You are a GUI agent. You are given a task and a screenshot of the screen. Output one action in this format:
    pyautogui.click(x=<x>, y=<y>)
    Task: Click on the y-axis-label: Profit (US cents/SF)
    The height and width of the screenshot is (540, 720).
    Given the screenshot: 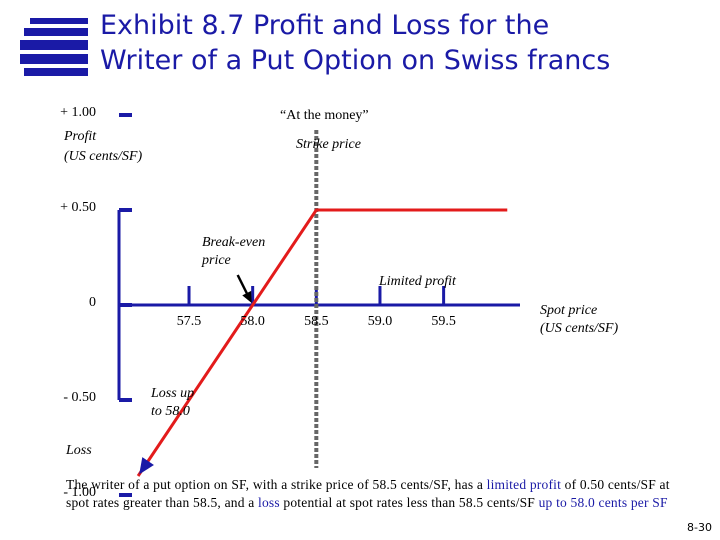 What is the action you would take?
    pyautogui.click(x=124, y=147)
    